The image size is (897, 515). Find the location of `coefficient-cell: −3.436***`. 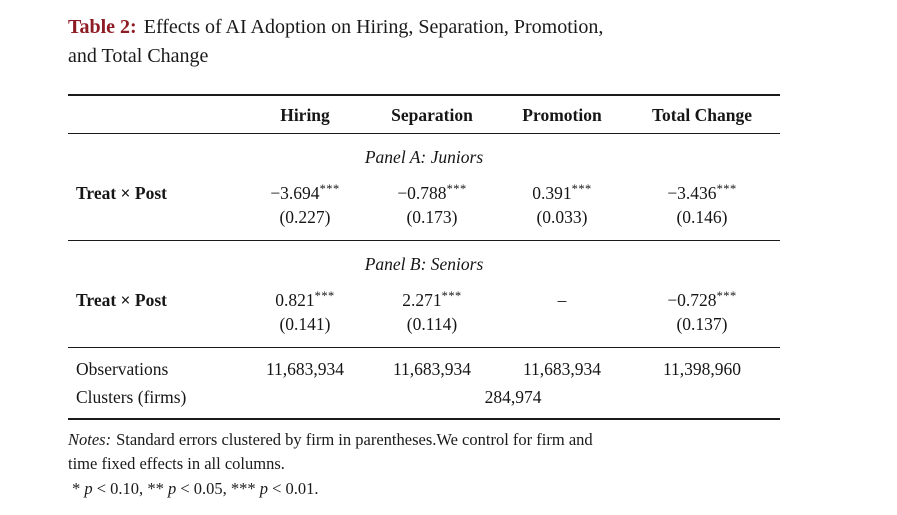

coefficient-cell: −3.436*** is located at coordinates (702, 187).